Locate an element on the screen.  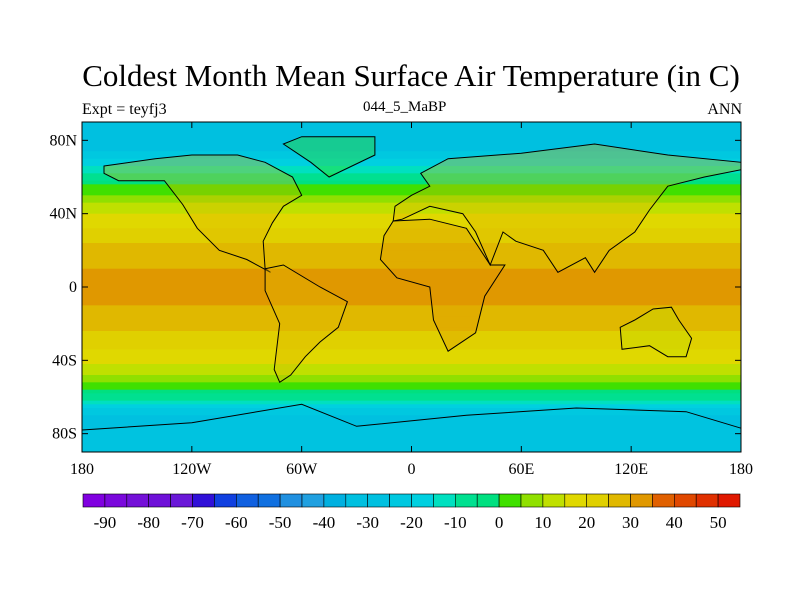
x-tick-label: 180 is located at coordinates (741, 469).